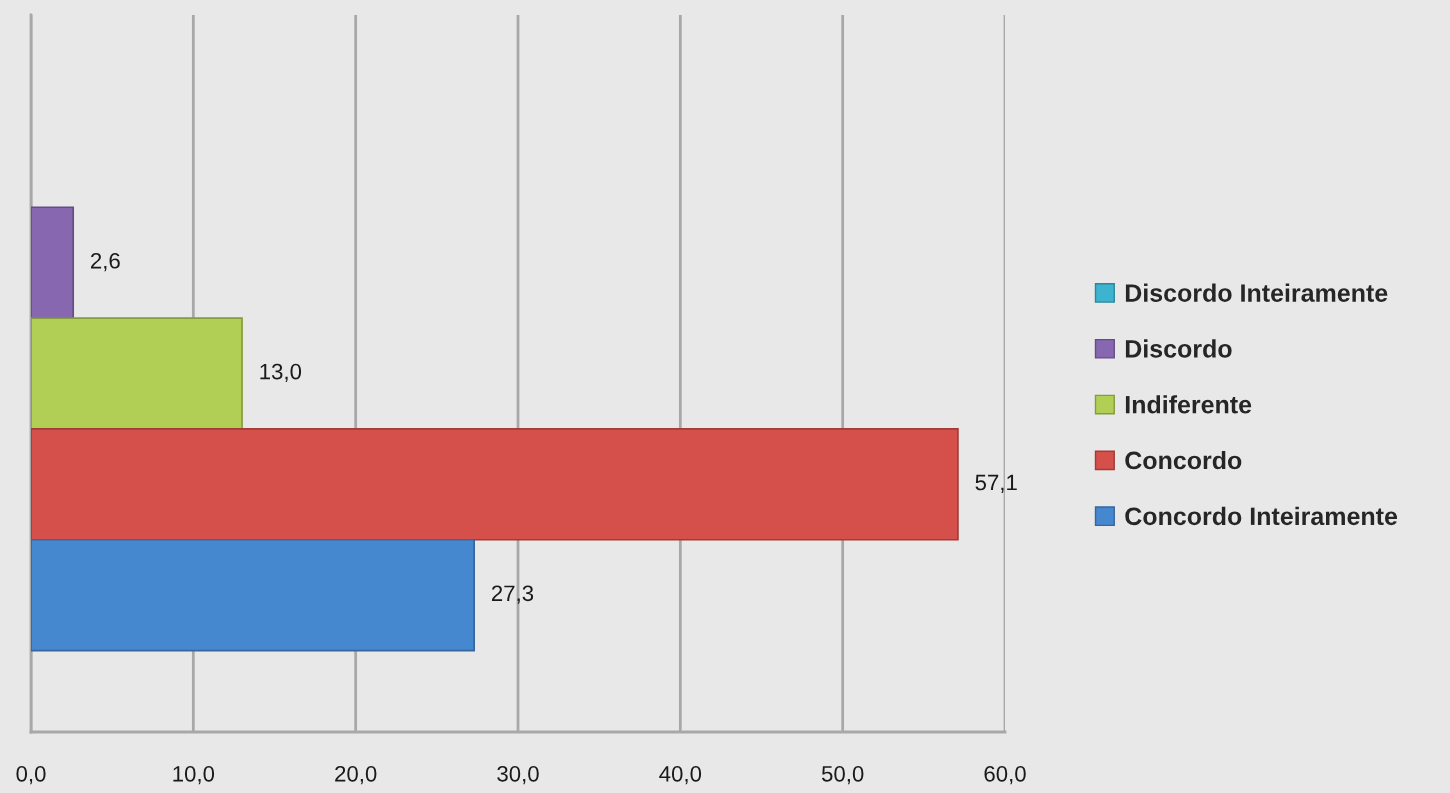 The width and height of the screenshot is (1450, 793). I want to click on data-label: 27,3, so click(512, 594).